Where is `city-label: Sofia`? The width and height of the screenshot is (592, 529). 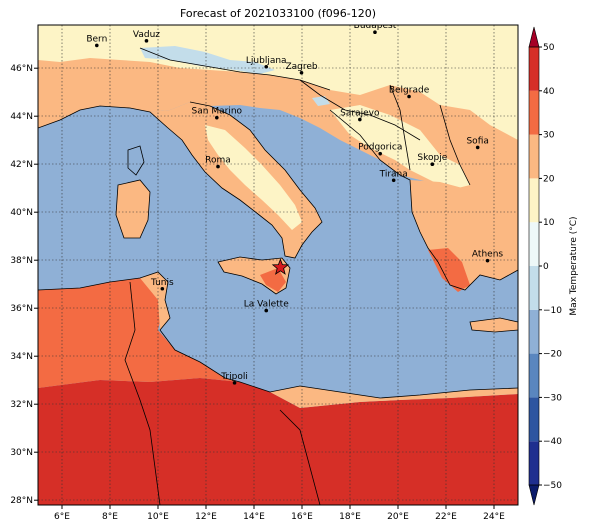 city-label: Sofia is located at coordinates (477, 141).